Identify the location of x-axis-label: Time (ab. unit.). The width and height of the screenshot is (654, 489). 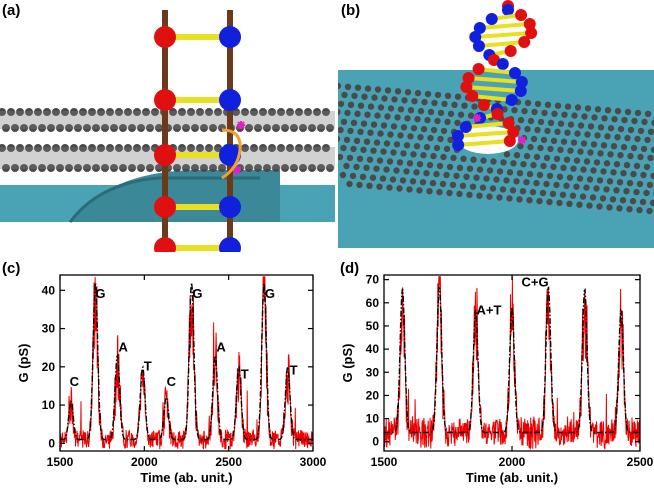
(512, 477).